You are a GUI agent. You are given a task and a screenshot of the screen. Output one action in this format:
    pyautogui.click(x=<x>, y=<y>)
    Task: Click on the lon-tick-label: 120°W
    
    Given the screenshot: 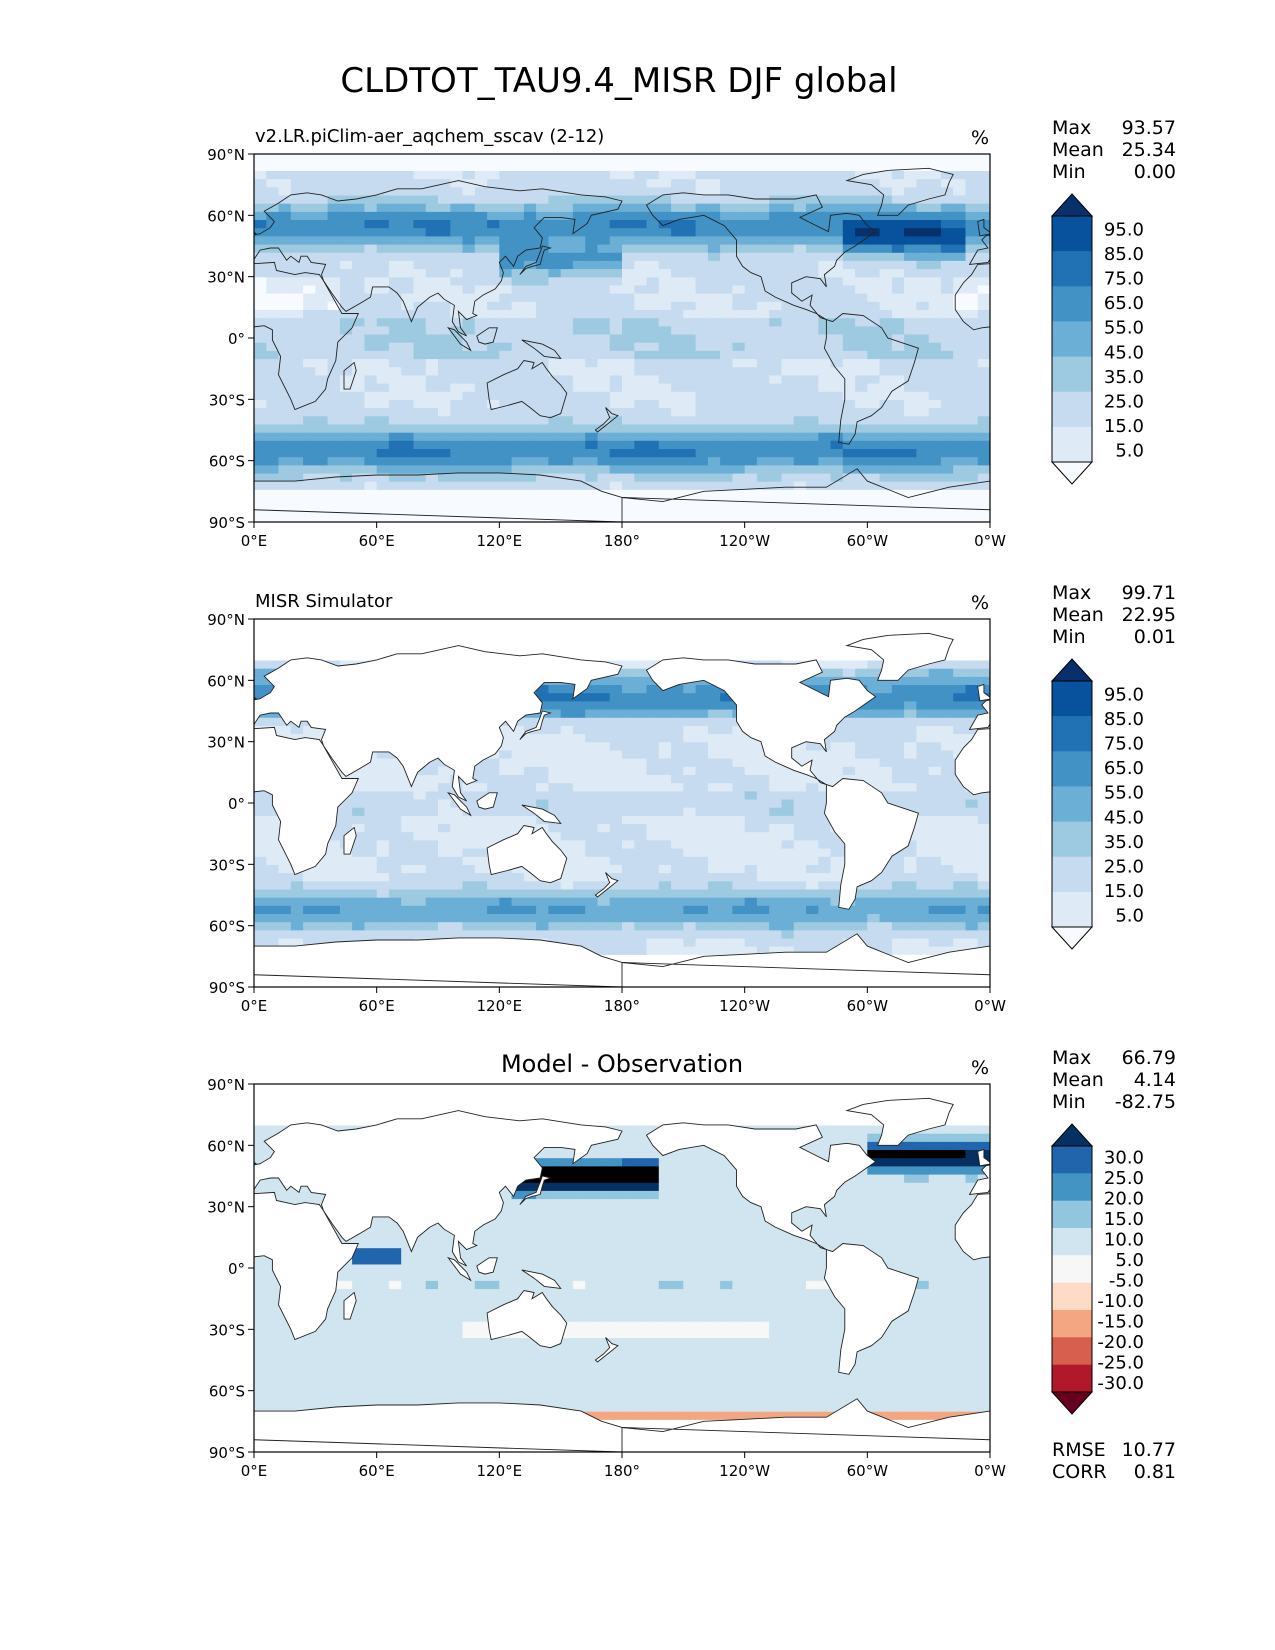 What is the action you would take?
    pyautogui.click(x=744, y=541)
    